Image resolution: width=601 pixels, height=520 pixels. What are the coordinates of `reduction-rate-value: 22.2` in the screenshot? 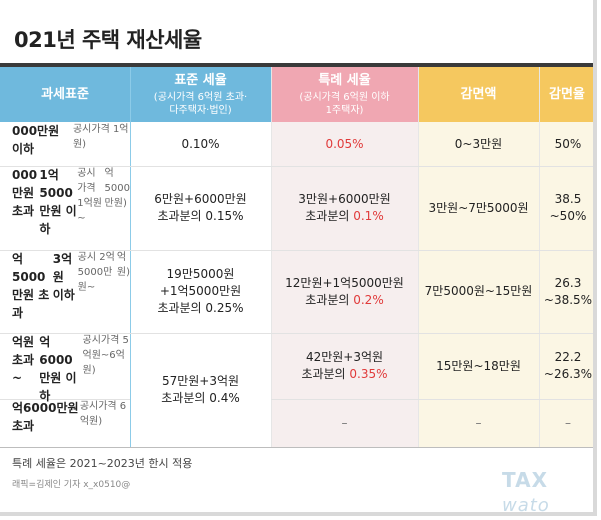 It's located at (568, 357).